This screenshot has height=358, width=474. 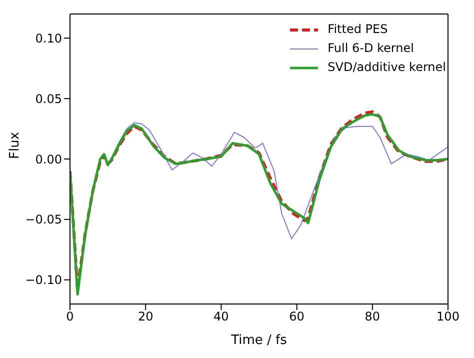 What do you see at coordinates (221, 317) in the screenshot?
I see `x-tick-label: 40` at bounding box center [221, 317].